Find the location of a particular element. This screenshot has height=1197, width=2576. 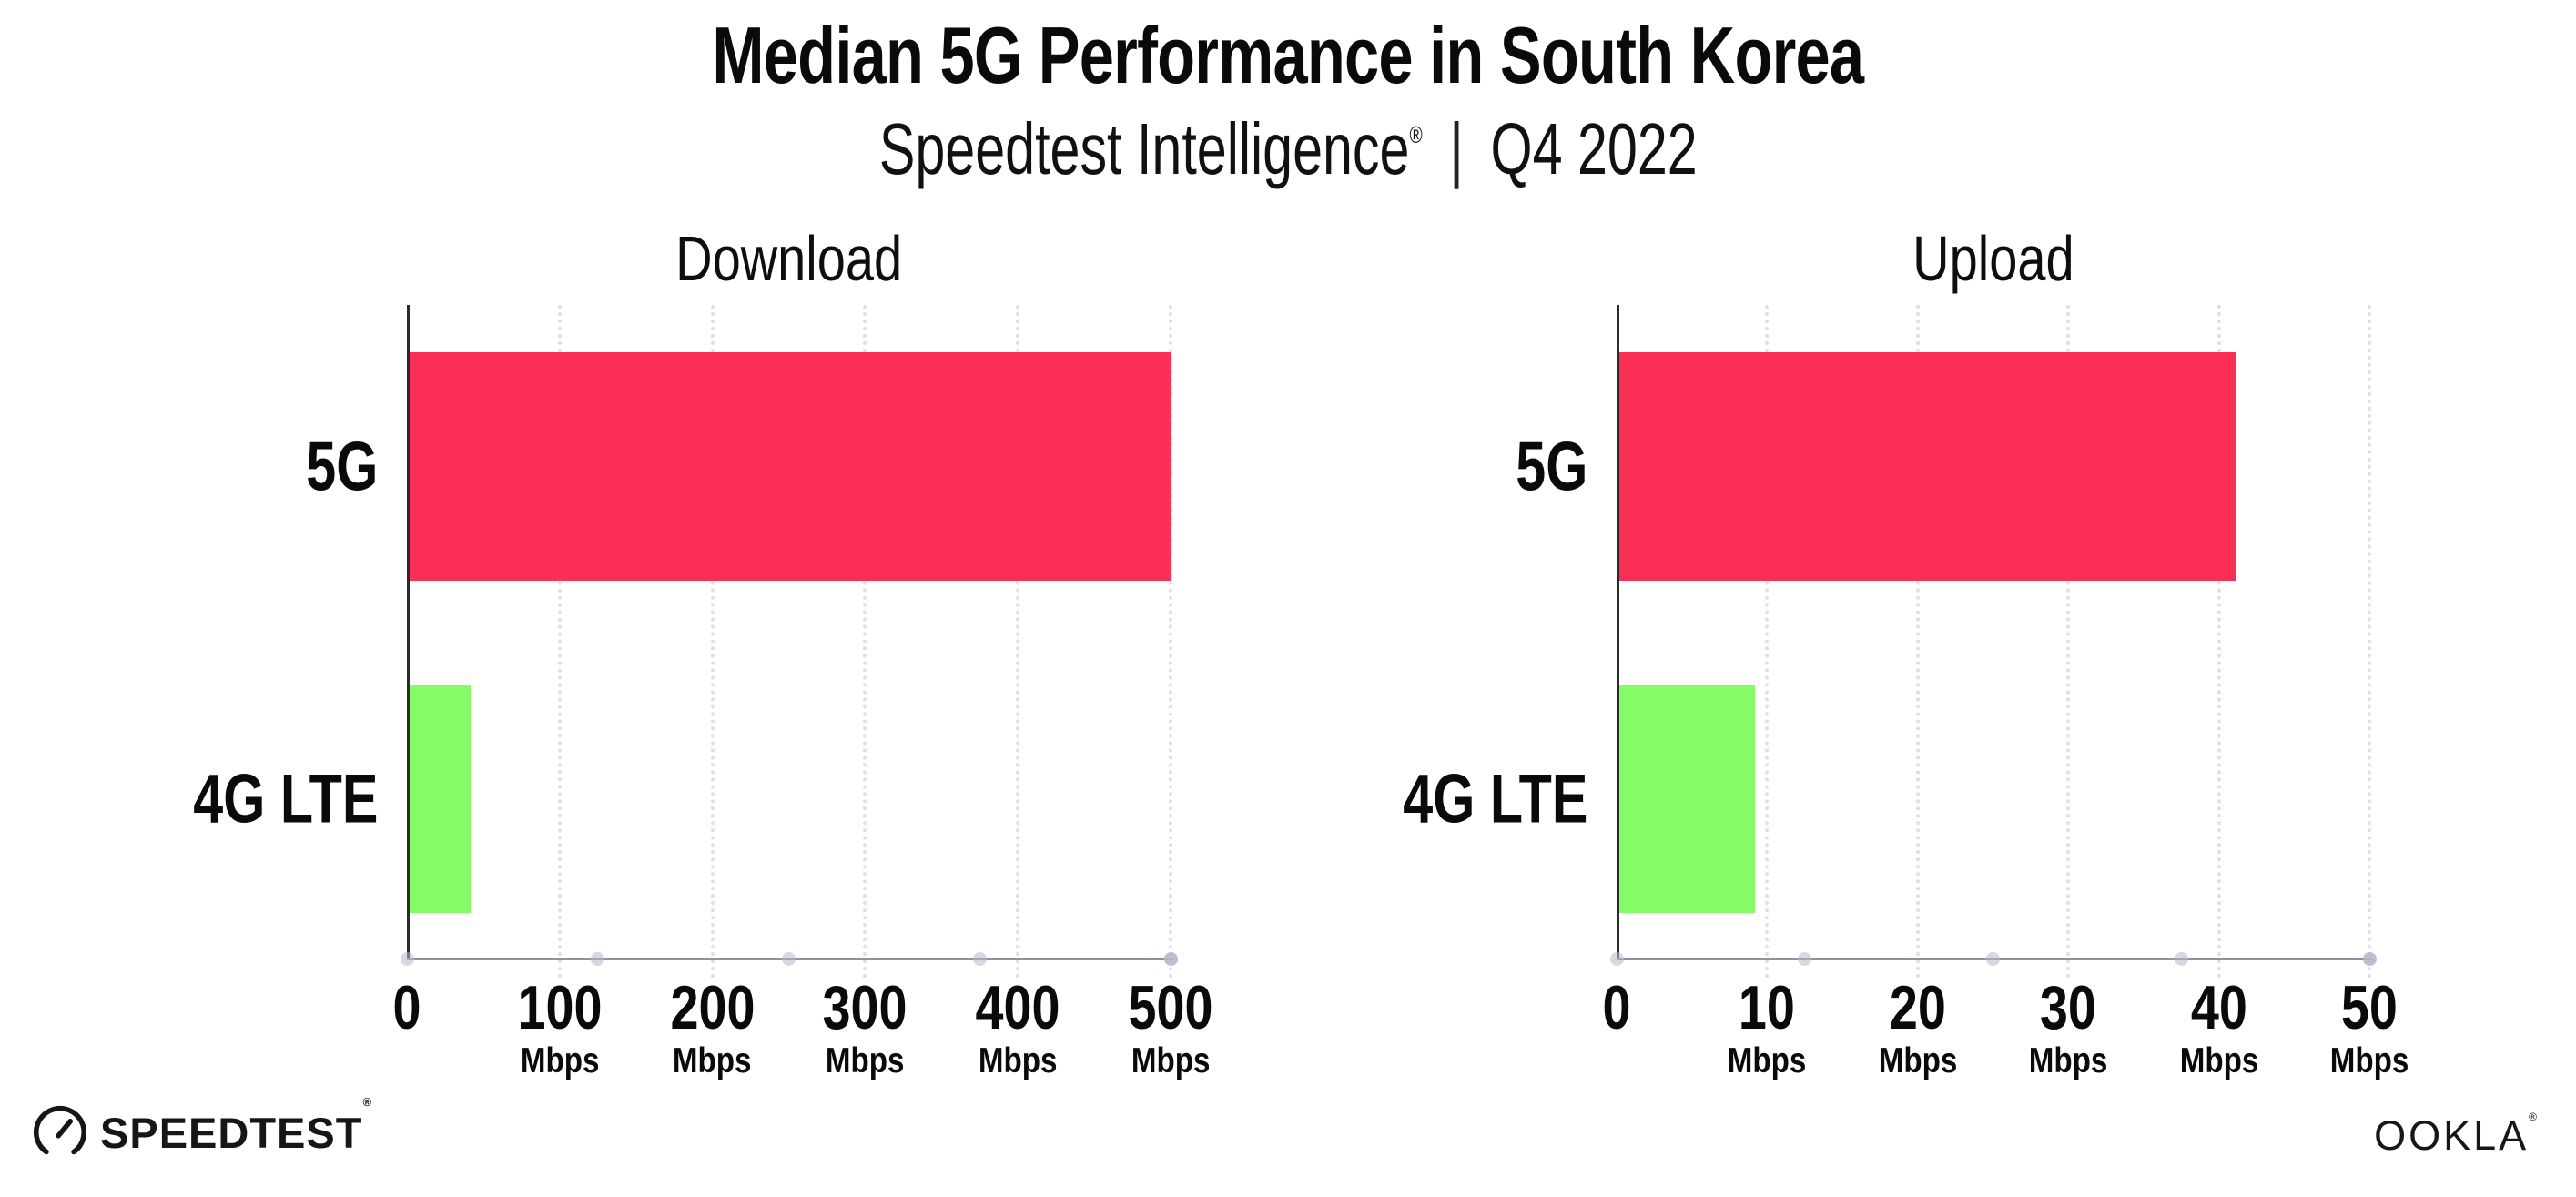

download-tick-100: 100 Mbps is located at coordinates (559, 1028).